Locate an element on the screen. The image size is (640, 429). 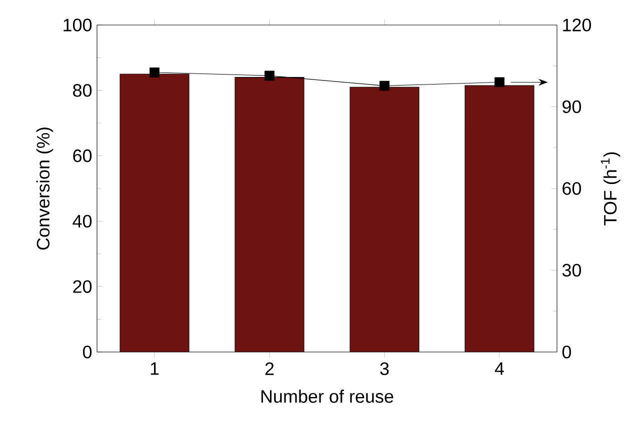
x-axis-title: Number of reuse is located at coordinates (327, 396).